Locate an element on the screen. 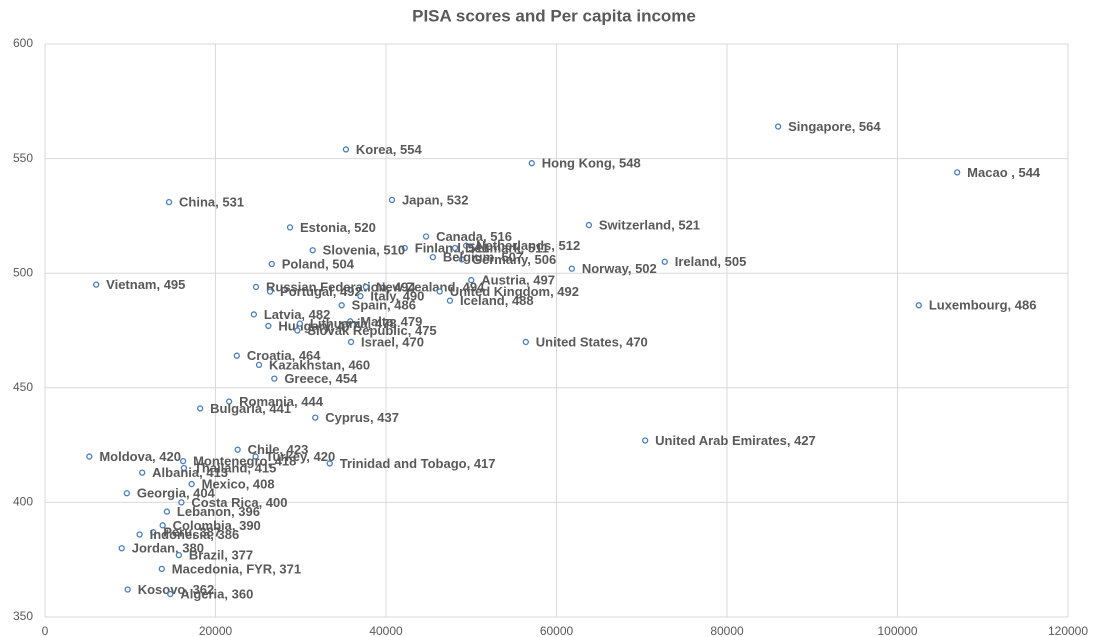 The image size is (1097, 637). data-label: Lebanon, 396 is located at coordinates (218, 511).